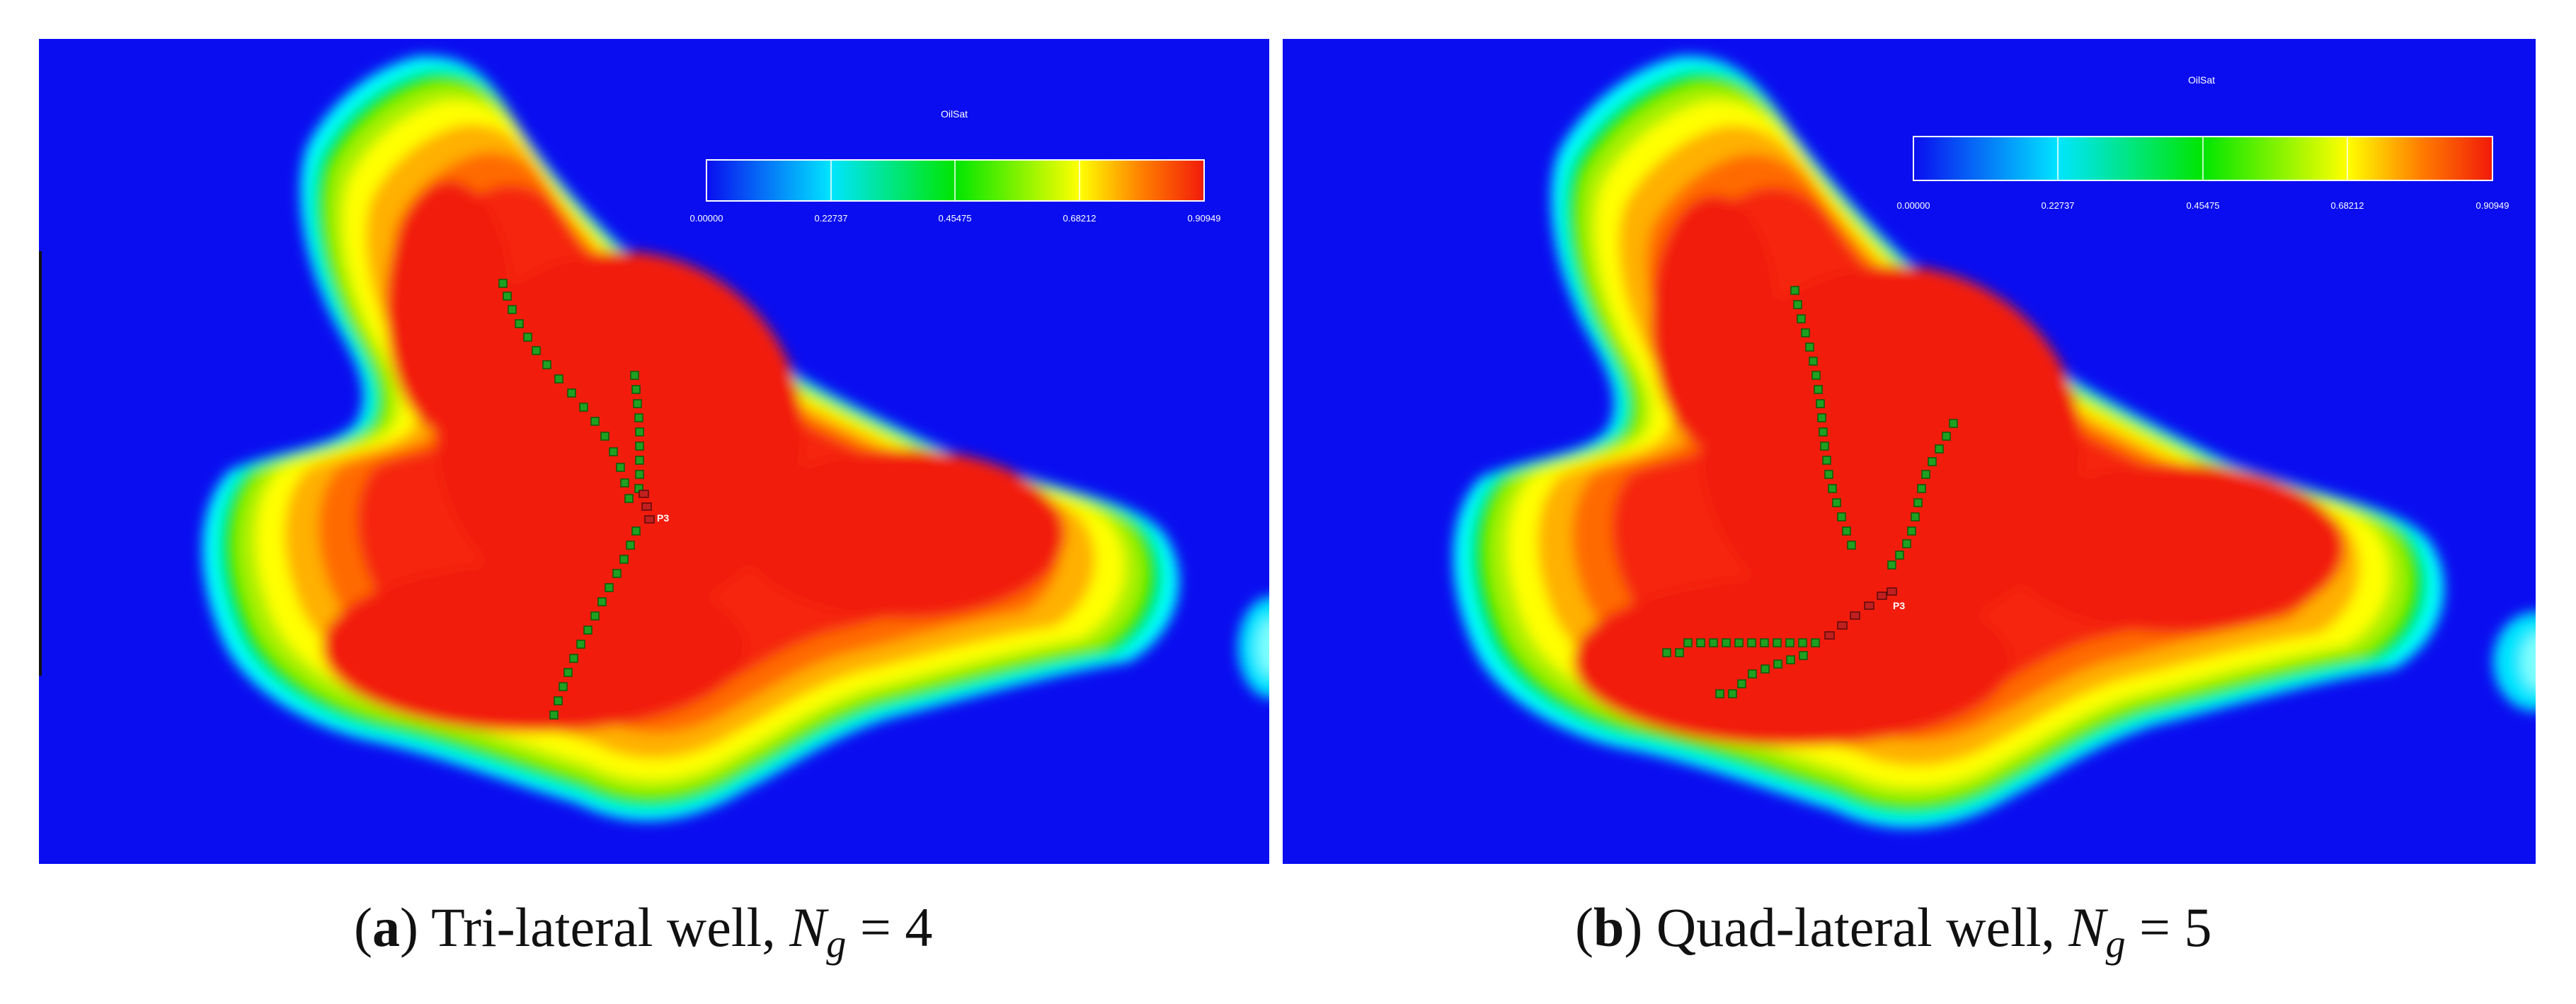  I want to click on caption-value: = 4, so click(889, 927).